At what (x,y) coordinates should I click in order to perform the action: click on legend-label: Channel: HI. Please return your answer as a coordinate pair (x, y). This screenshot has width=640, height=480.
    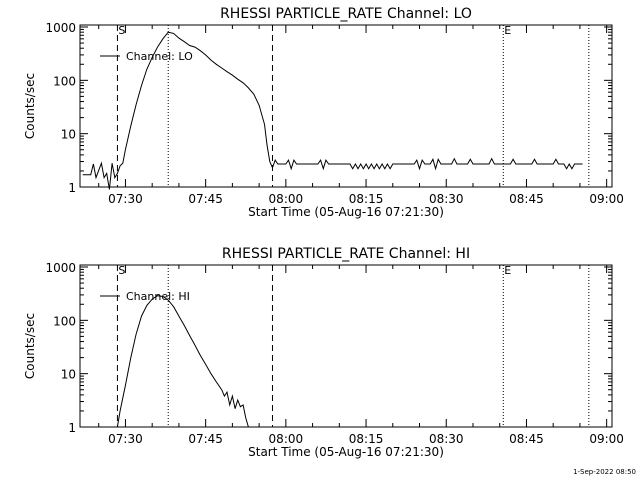
    Looking at the image, I should click on (158, 296).